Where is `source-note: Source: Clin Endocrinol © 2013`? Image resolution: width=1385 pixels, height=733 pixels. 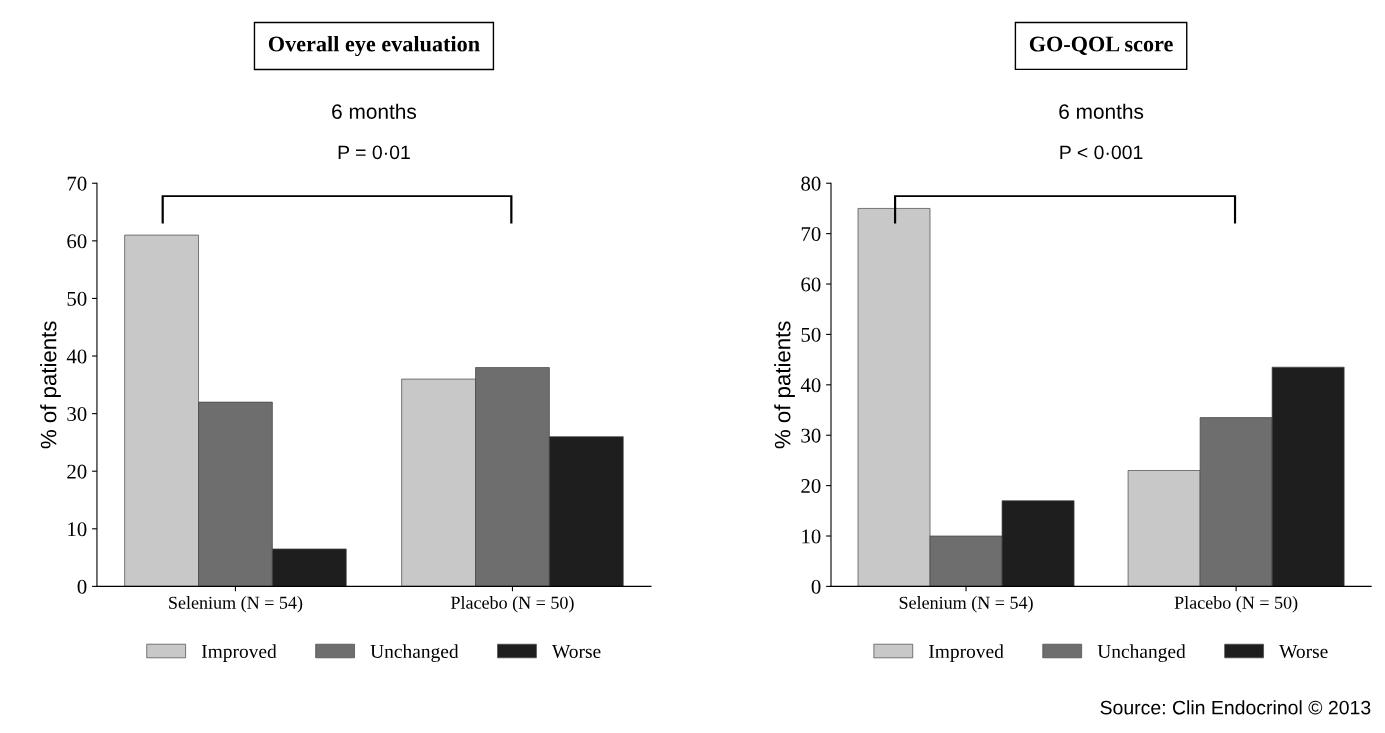 source-note: Source: Clin Endocrinol © 2013 is located at coordinates (1235, 707).